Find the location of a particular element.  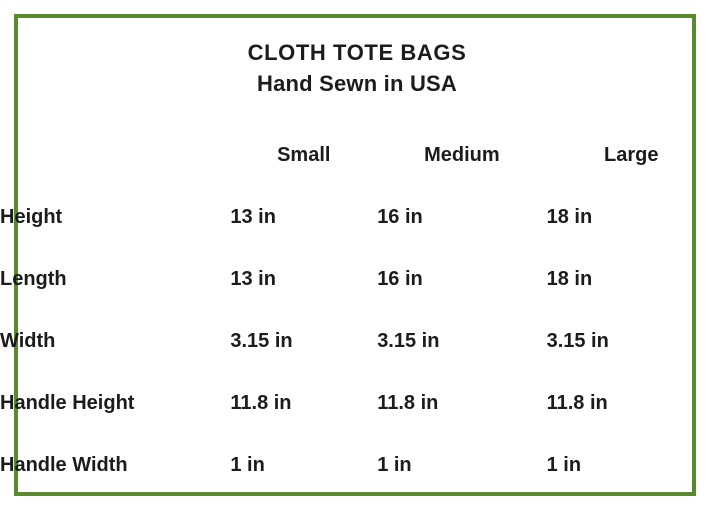

table-row: Handle Width 1 in 1 in 1 in is located at coordinates (358, 465).